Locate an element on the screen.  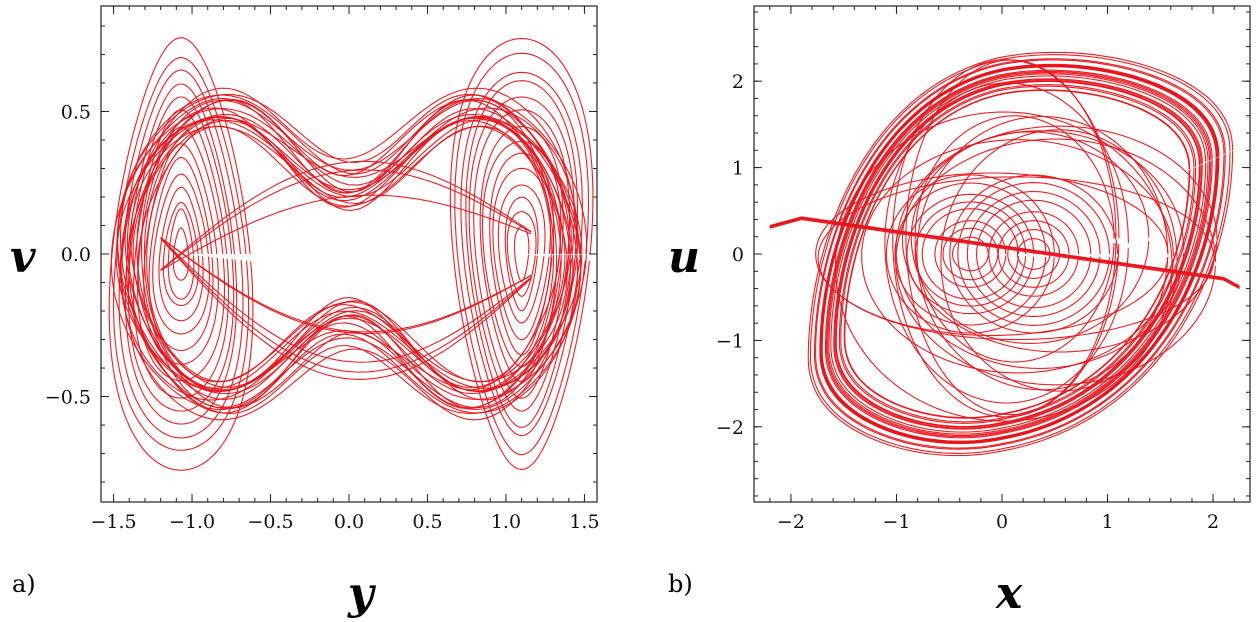
x-tick-label: 1.0 is located at coordinates (506, 522).